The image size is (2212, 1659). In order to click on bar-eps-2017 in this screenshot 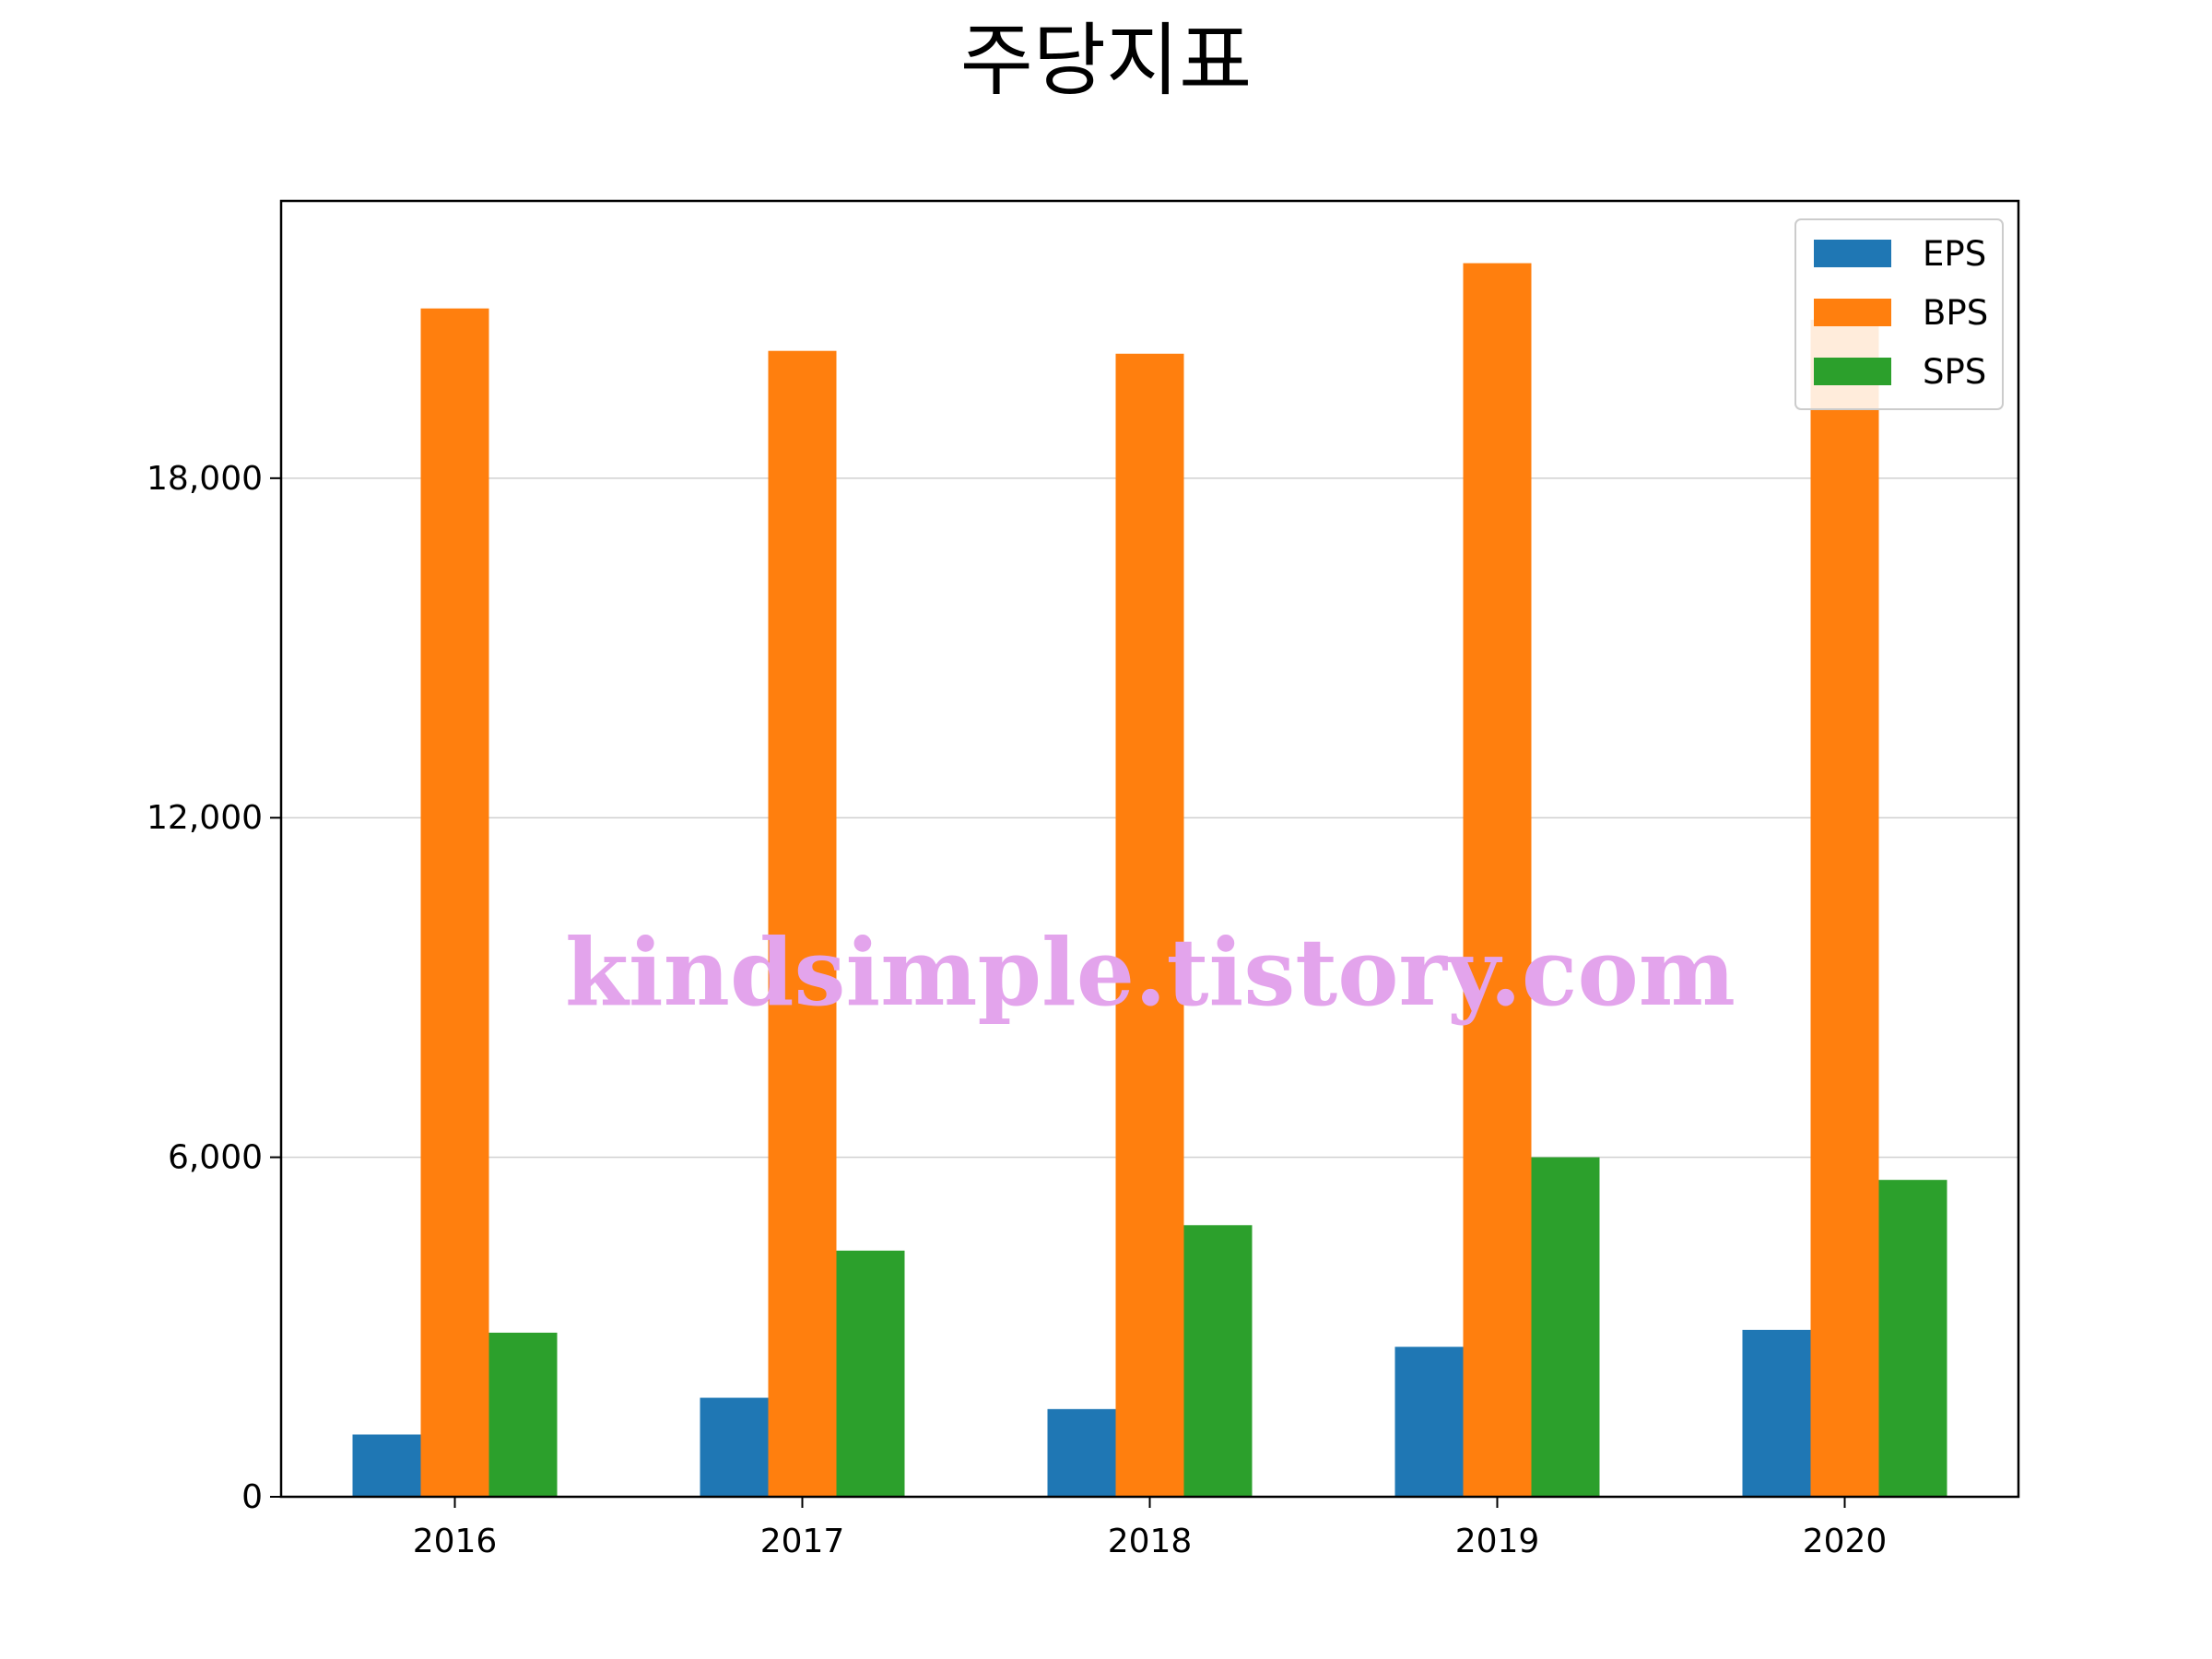, I will do `click(734, 1447)`.